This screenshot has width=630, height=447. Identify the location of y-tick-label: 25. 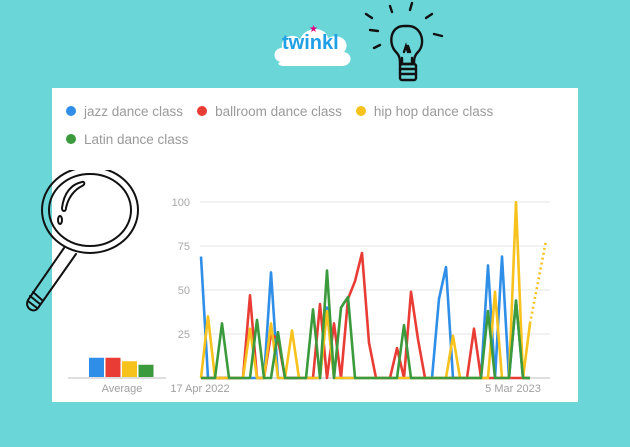
(184, 335).